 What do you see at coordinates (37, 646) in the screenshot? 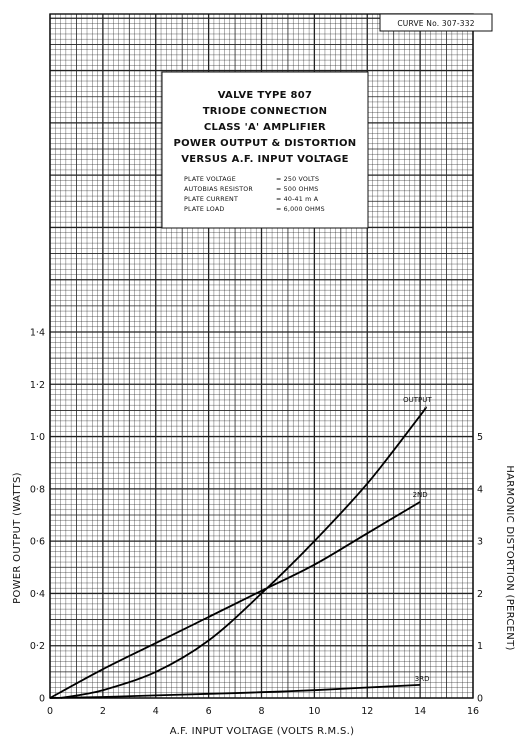
I see `y-left-tick-label: 0·2` at bounding box center [37, 646].